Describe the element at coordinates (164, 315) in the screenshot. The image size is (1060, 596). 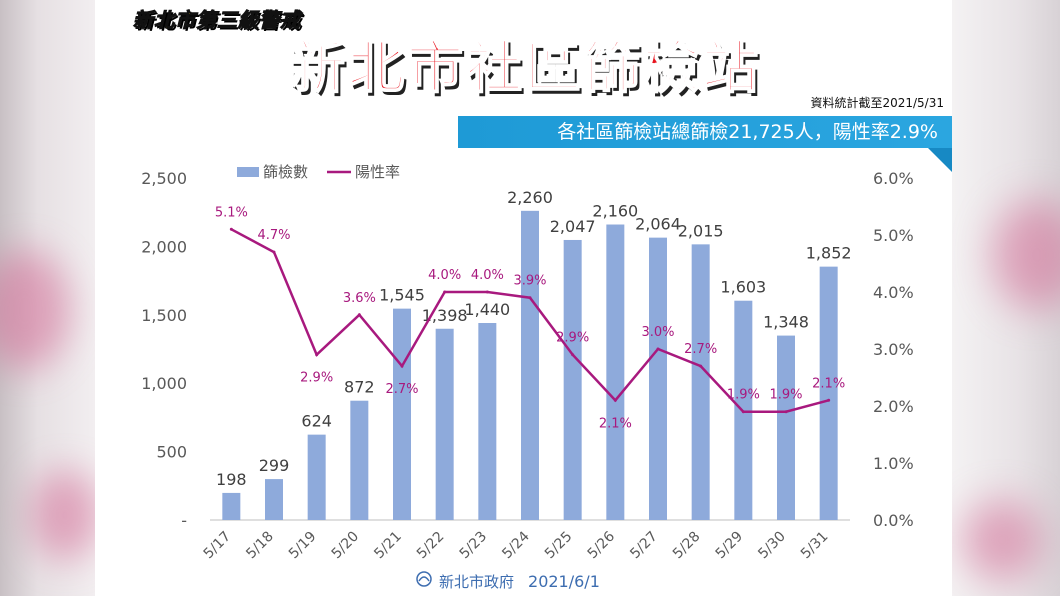
I see `left-axis-tick-label: 1,500` at that location.